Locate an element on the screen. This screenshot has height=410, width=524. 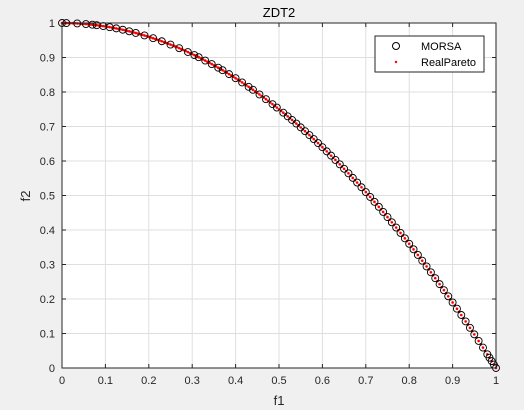
legend: MORSA RealPareto is located at coordinates (429, 54).